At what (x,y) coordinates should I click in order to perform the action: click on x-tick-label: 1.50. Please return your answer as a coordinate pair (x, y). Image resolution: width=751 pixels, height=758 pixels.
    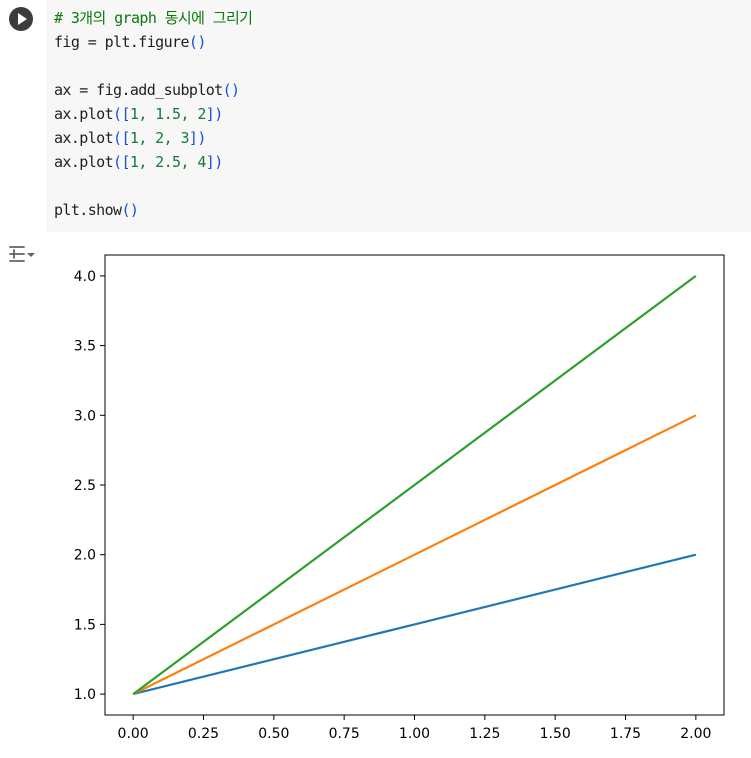
    Looking at the image, I should click on (555, 734).